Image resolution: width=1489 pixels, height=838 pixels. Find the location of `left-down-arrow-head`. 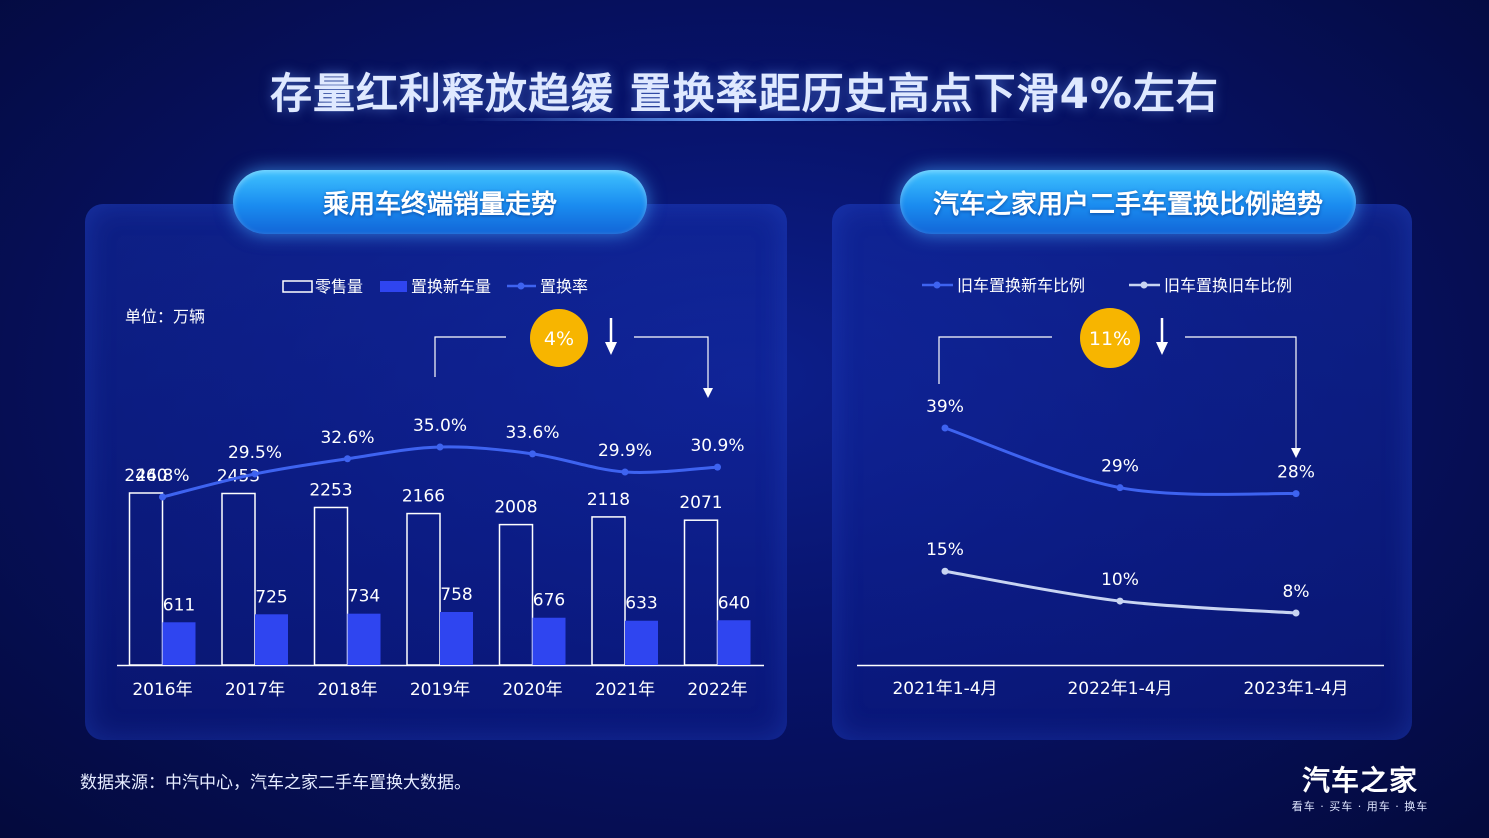

left-down-arrow-head is located at coordinates (611, 348).